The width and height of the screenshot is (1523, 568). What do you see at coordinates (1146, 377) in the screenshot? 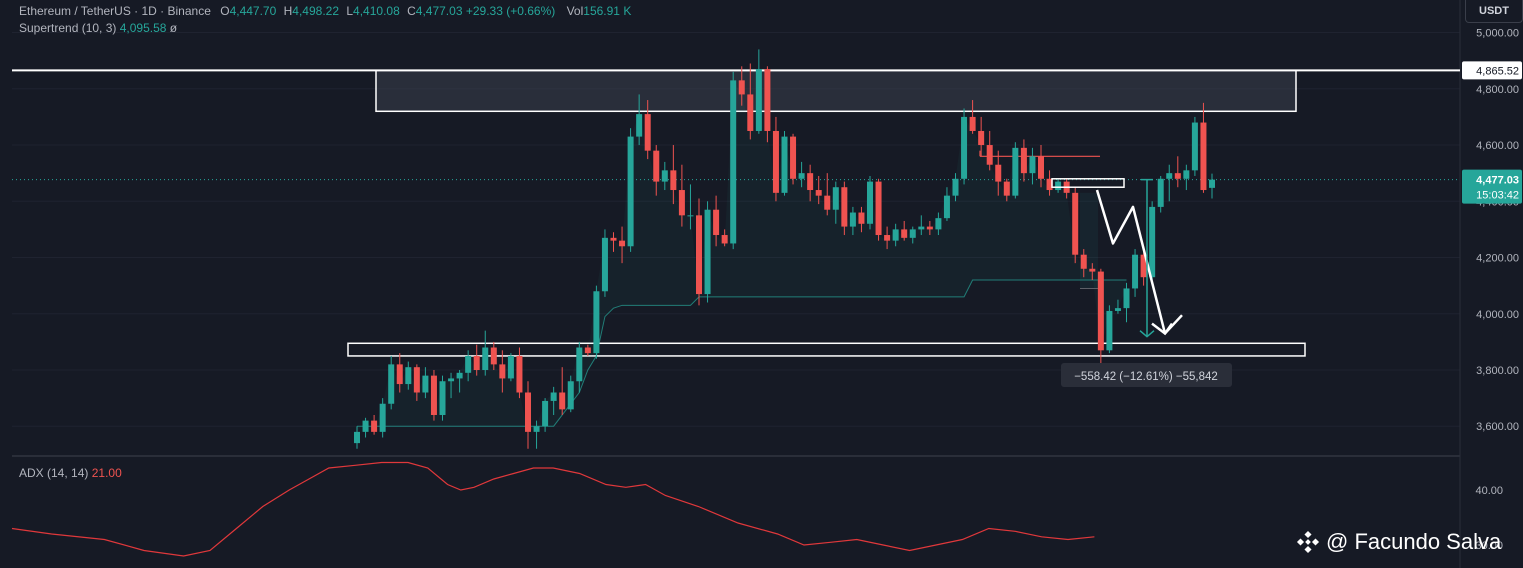
I see `measure-label: −558.42 (−12.61%) −55,842` at bounding box center [1146, 377].